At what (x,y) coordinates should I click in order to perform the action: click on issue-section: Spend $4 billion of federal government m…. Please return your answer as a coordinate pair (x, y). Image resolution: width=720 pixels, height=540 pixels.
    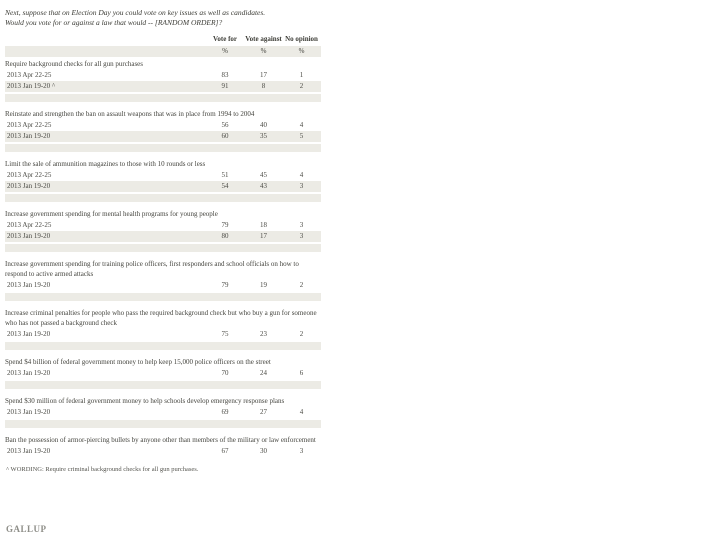
    Looking at the image, I should click on (163, 372).